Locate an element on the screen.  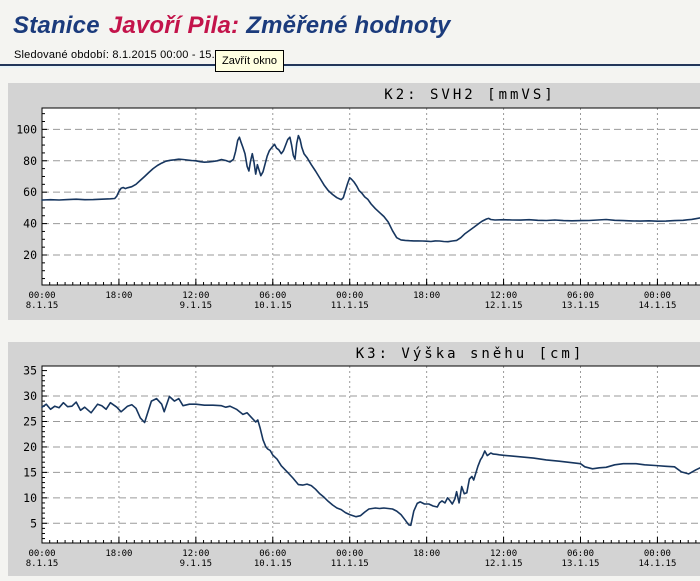
svg-text: 35 is located at coordinates (30, 371).